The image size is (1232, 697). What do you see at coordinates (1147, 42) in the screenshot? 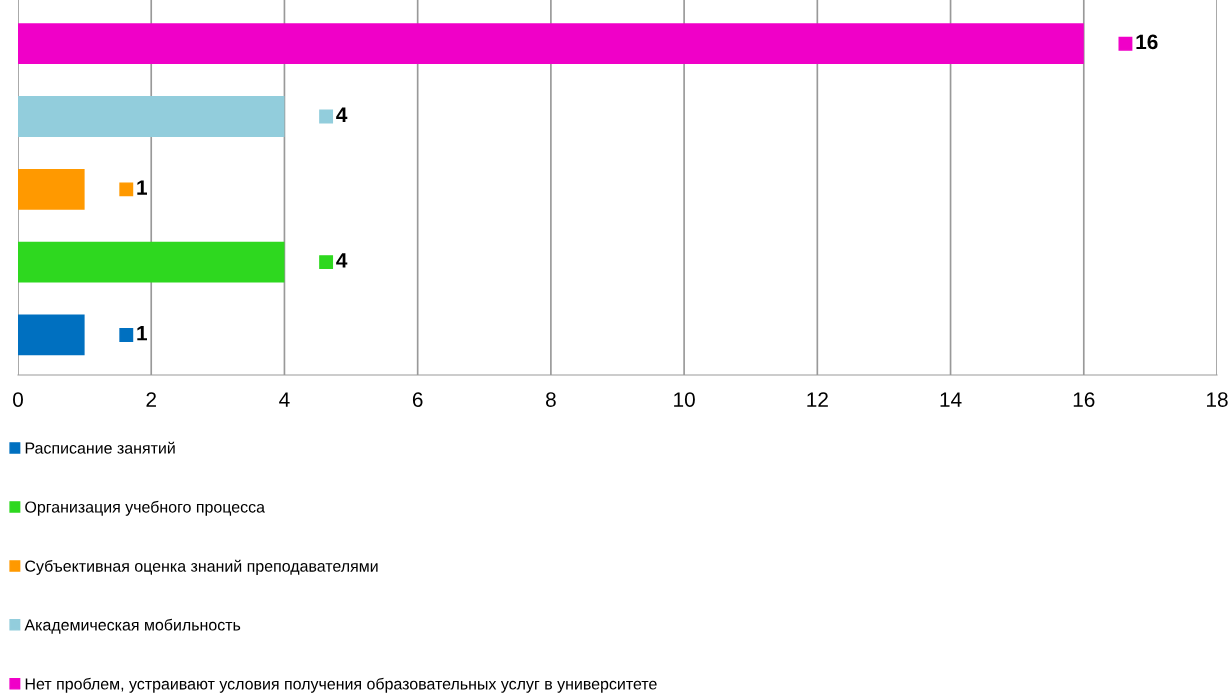
I see `data-label: 16` at bounding box center [1147, 42].